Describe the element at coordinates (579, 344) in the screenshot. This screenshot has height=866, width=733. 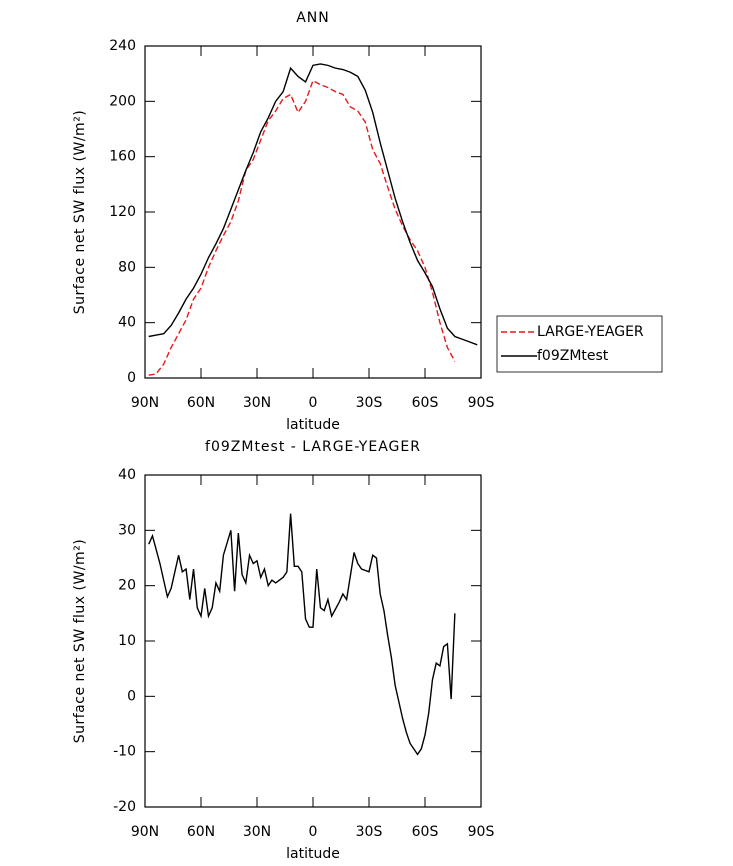
I see `legend-box` at that location.